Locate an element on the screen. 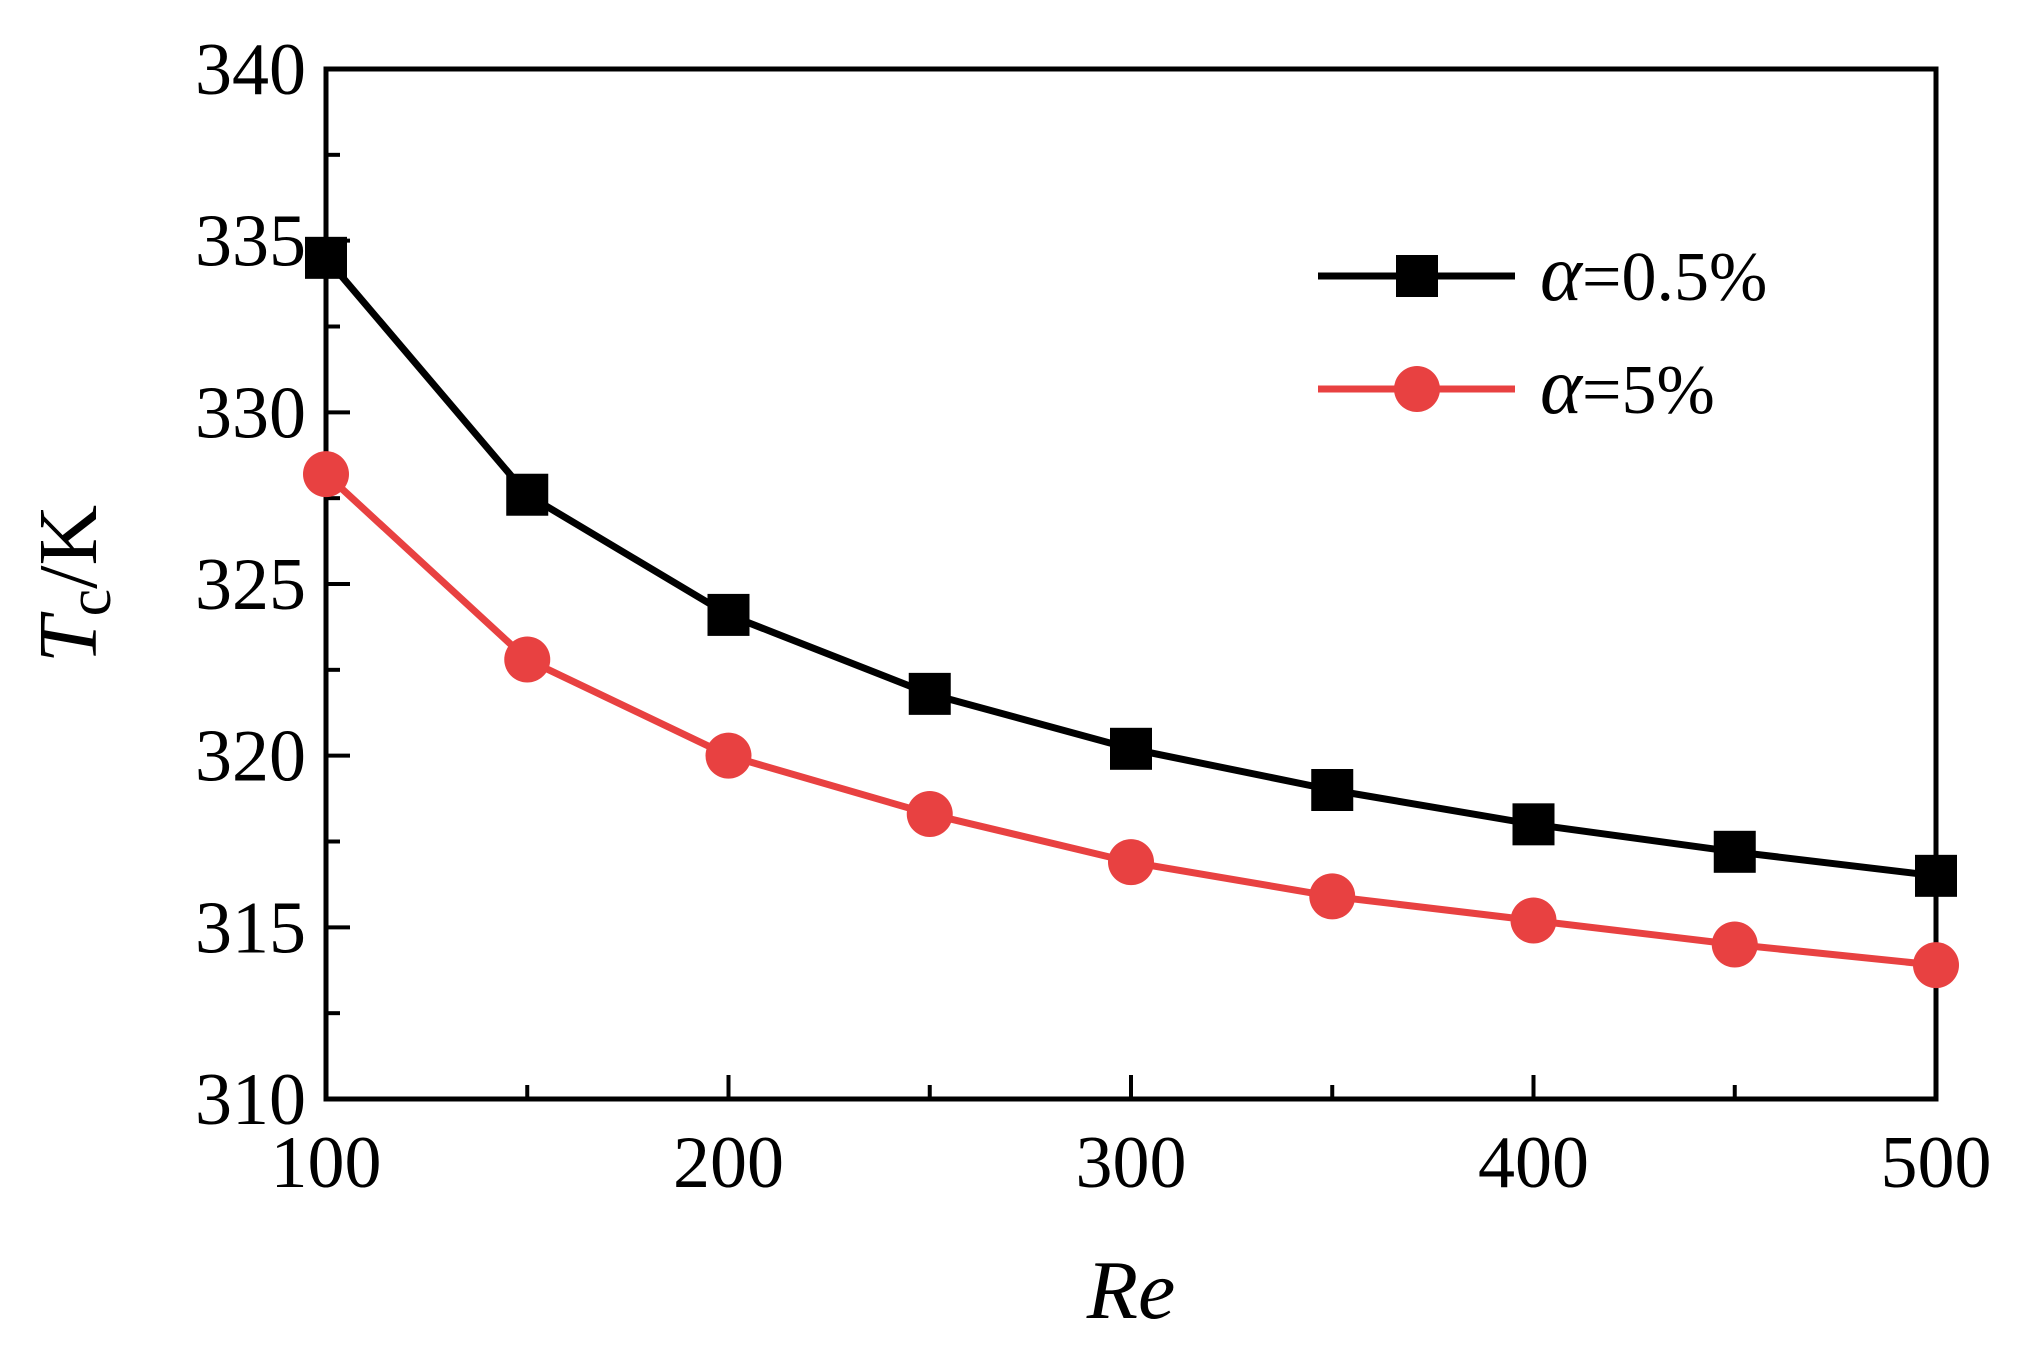 Image resolution: width=2019 pixels, height=1349 pixels. x-tick-label: 100 is located at coordinates (326, 1163).